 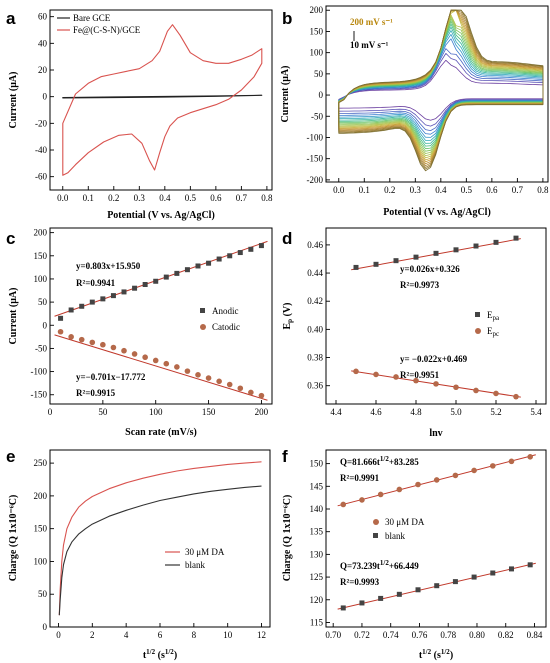 What do you see at coordinates (487, 324) in the screenshot?
I see `legend-d: Epa Epc` at bounding box center [487, 324].